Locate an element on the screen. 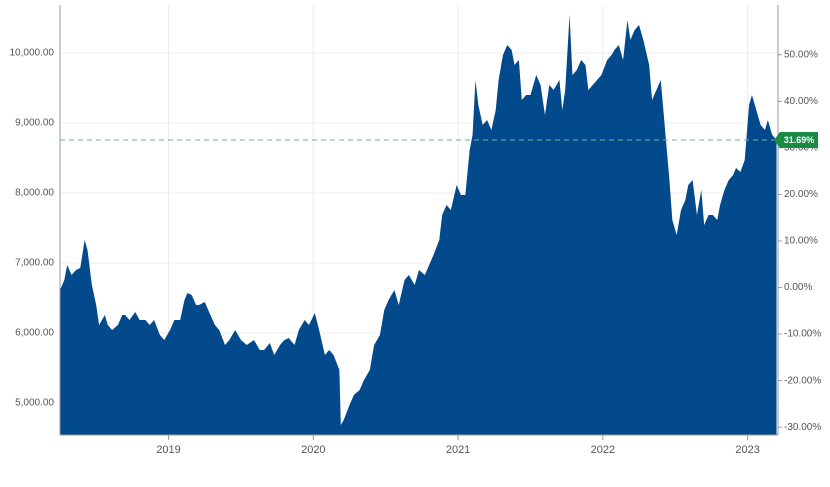 The image size is (830, 487). y-tick-label: 8,000.00 is located at coordinates (34, 193).